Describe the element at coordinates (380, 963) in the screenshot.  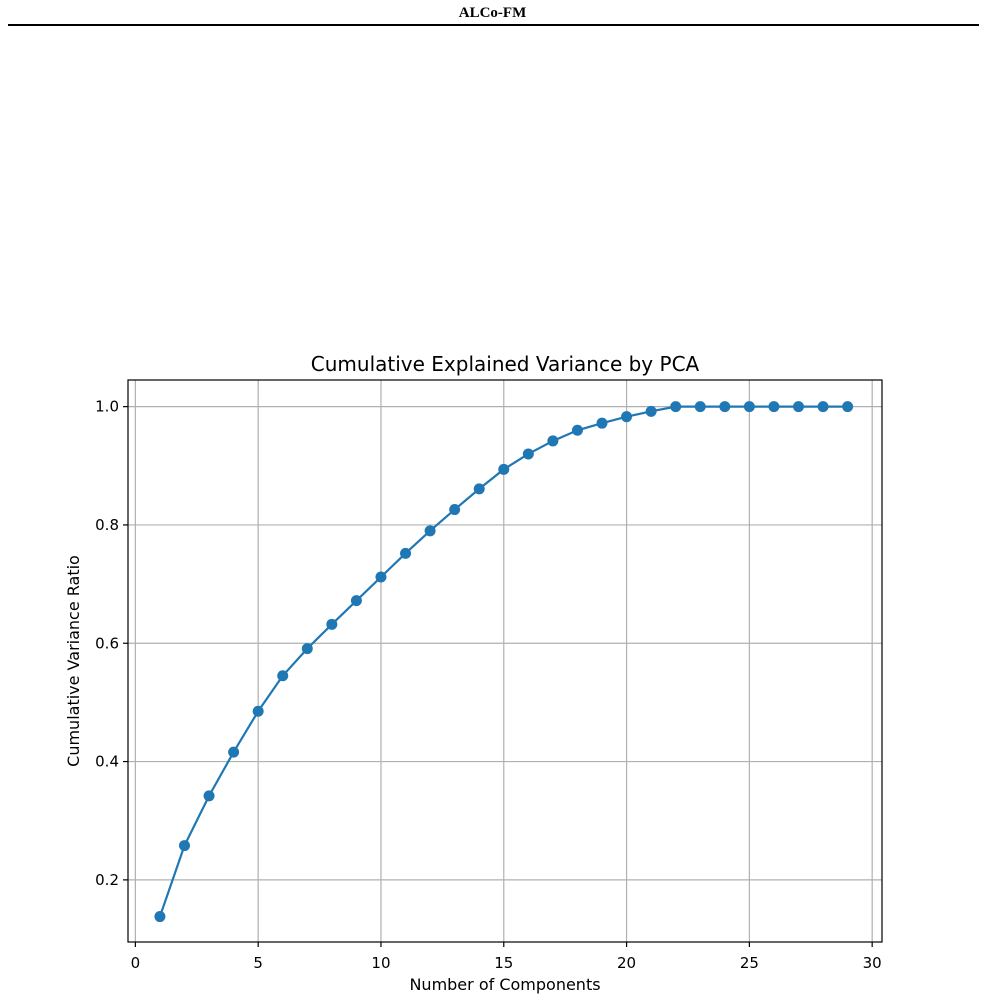
I see `x-tick-label: 10` at that location.